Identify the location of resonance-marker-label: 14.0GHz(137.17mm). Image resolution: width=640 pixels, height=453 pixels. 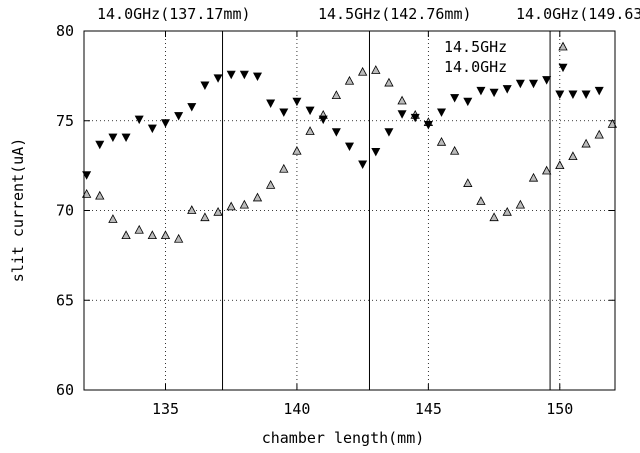
(174, 14).